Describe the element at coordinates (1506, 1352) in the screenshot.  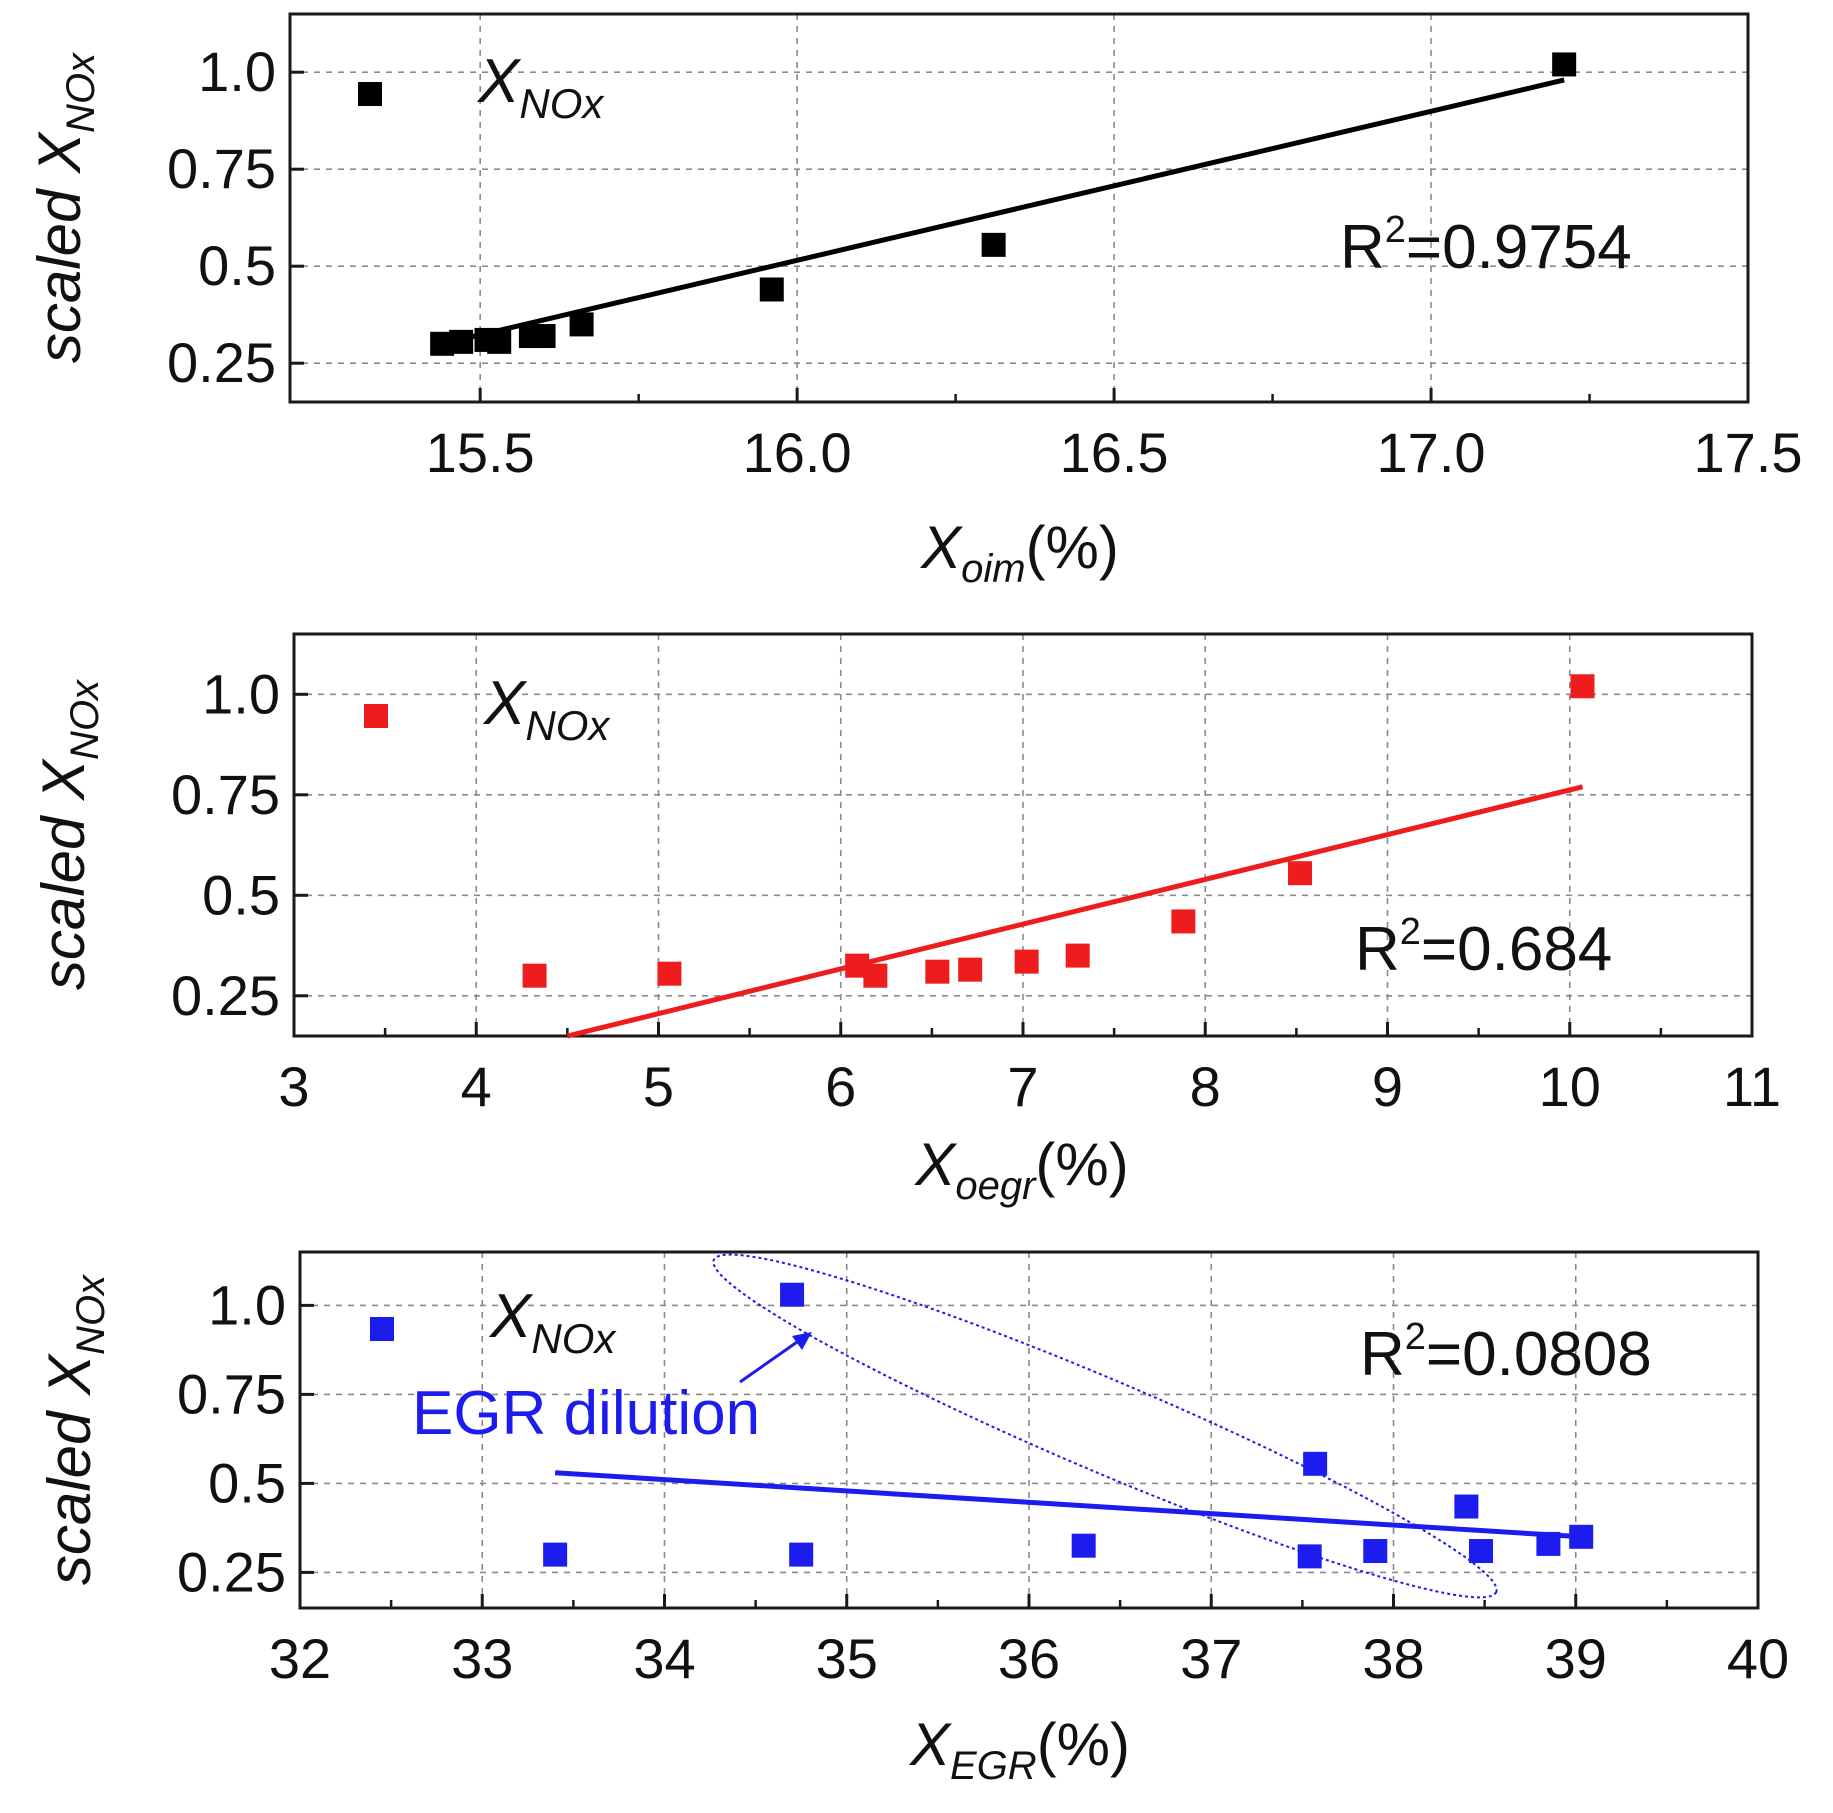
I see `r-squared-annotation: R2=0.0808` at that location.